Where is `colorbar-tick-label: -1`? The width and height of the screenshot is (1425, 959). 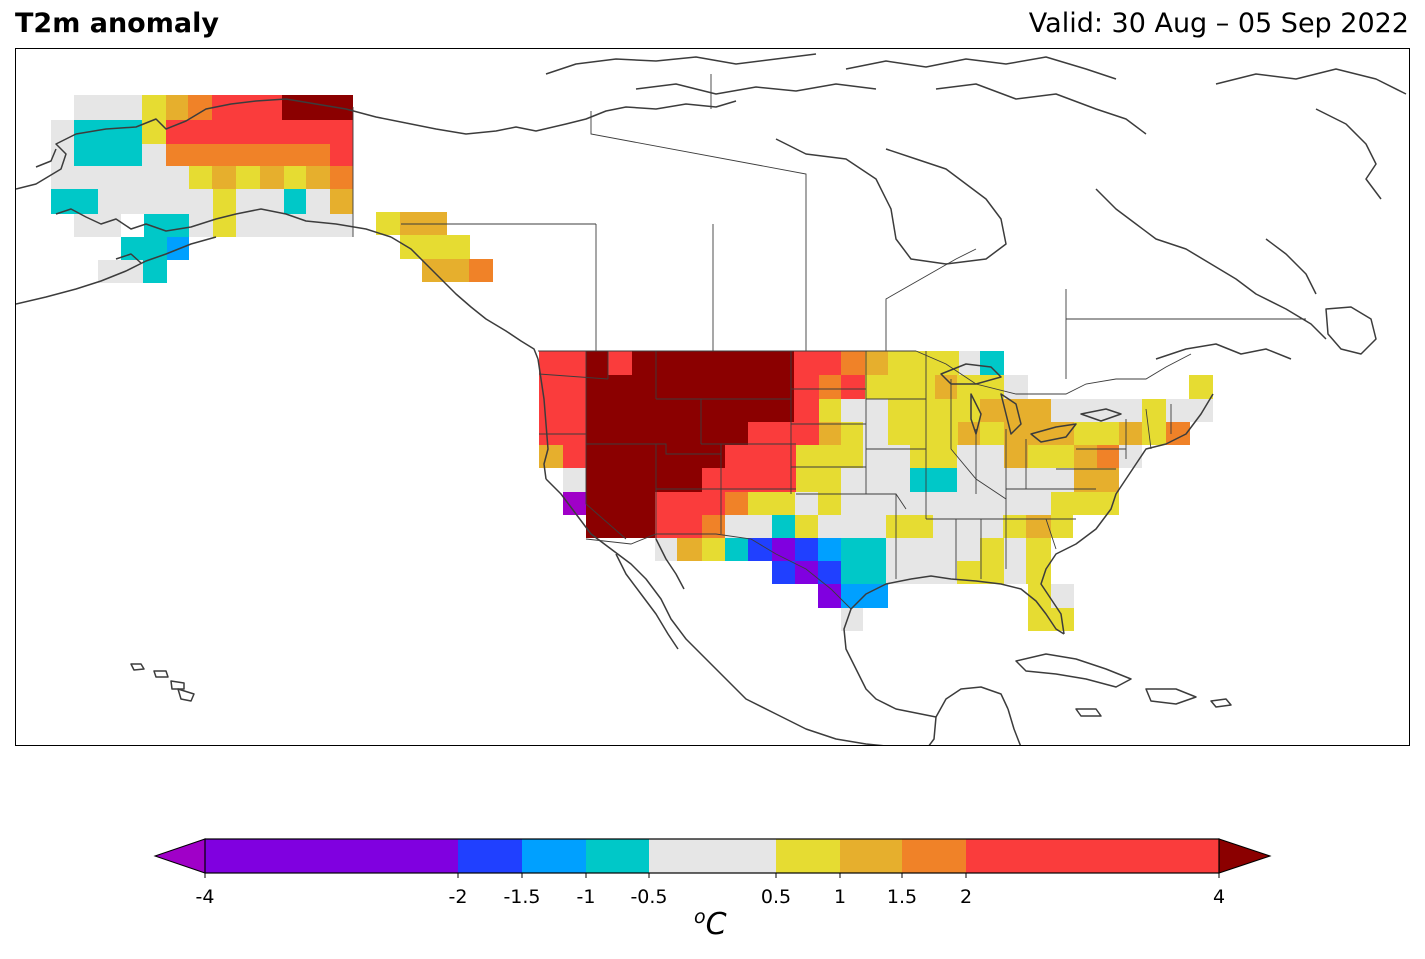
colorbar-tick-label: -1 is located at coordinates (586, 897).